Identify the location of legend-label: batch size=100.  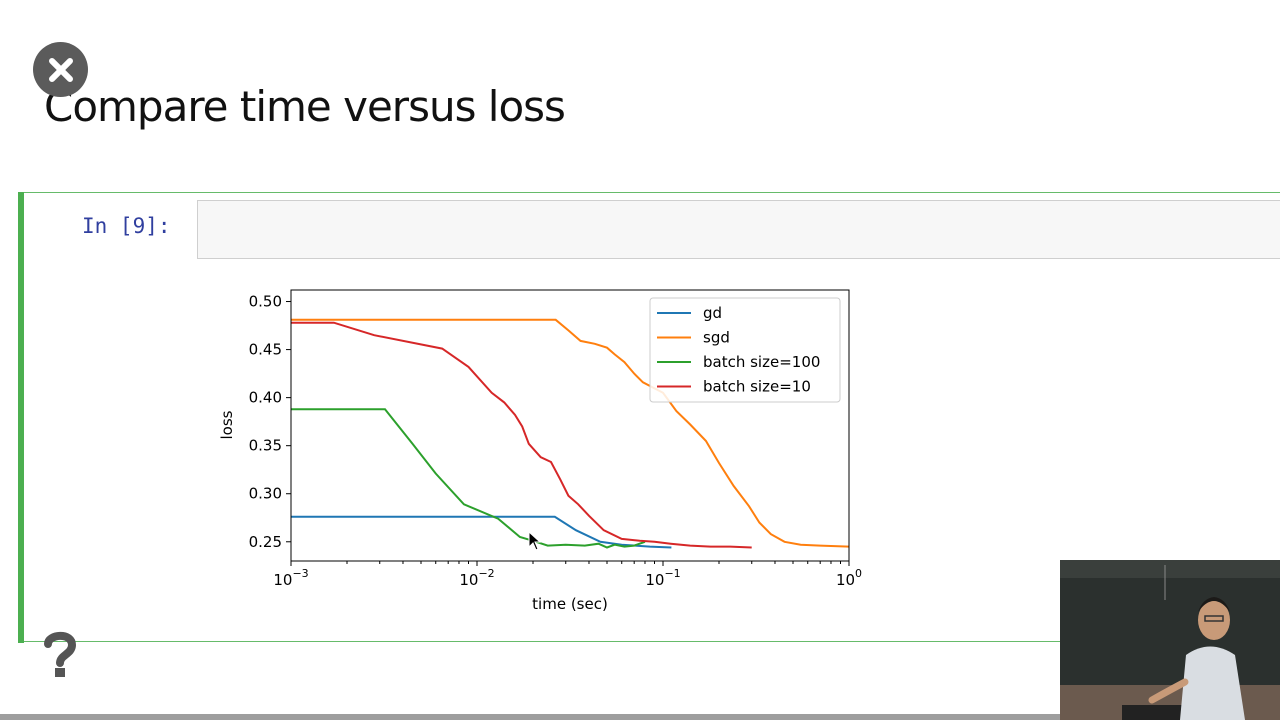
(761, 362).